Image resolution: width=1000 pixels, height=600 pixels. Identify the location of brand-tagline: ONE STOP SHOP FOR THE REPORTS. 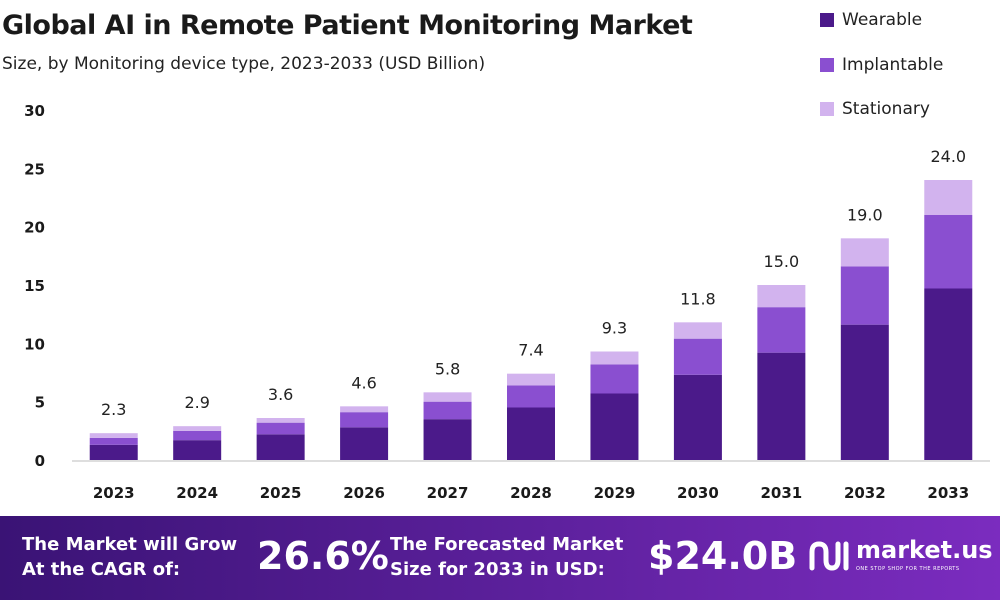
(908, 569).